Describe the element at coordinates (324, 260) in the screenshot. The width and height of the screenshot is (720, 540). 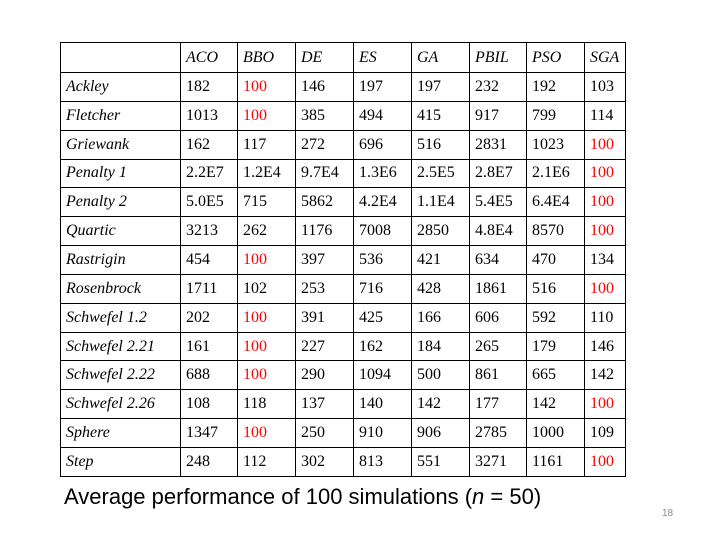
I see `table-cell: 397` at that location.